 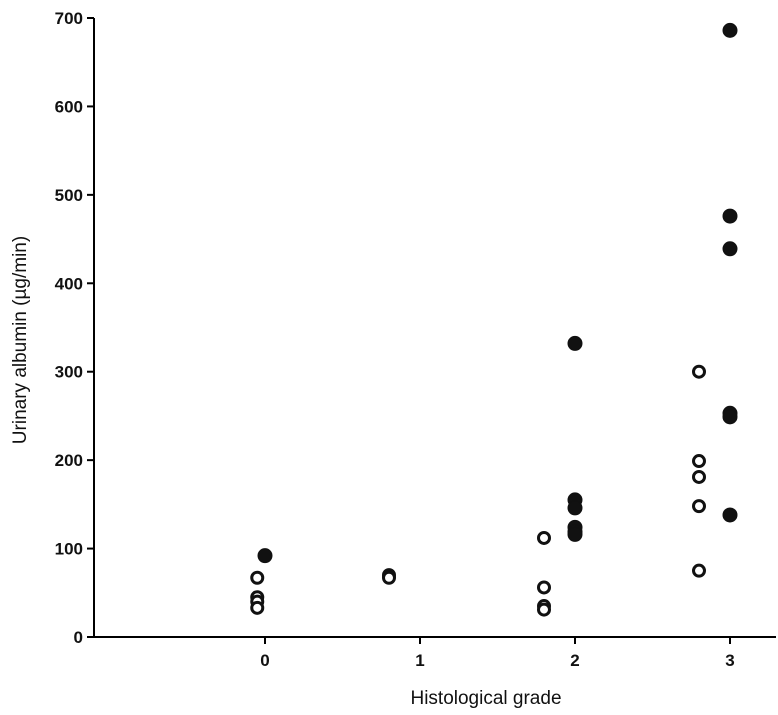 I want to click on y-tick-label: 100, so click(x=69, y=549).